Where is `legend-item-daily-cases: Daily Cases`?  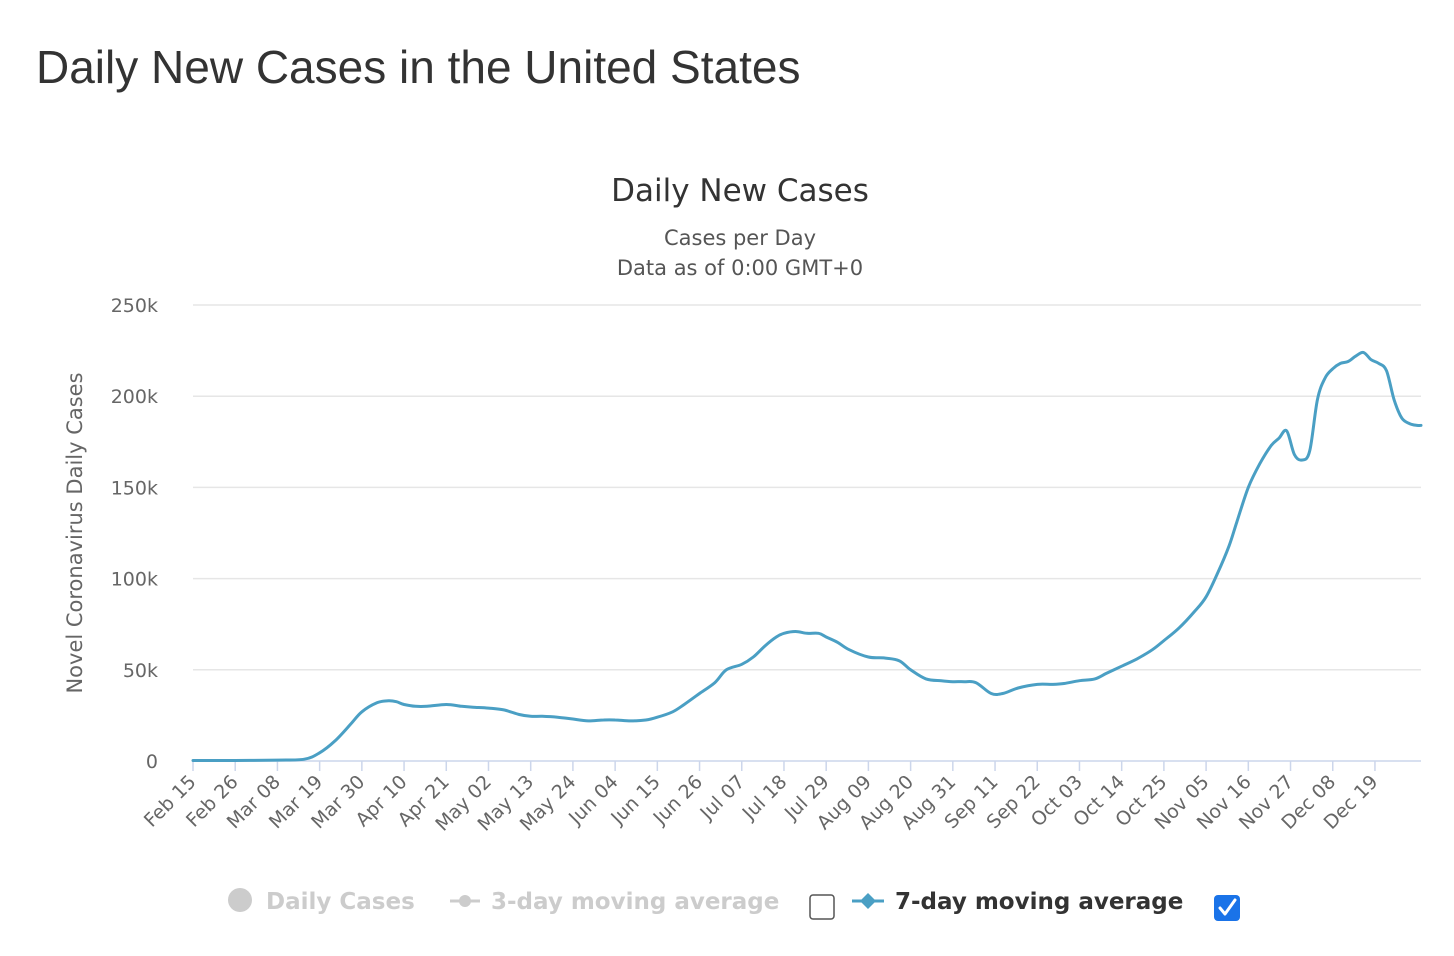
legend-item-daily-cases: Daily Cases is located at coordinates (321, 901).